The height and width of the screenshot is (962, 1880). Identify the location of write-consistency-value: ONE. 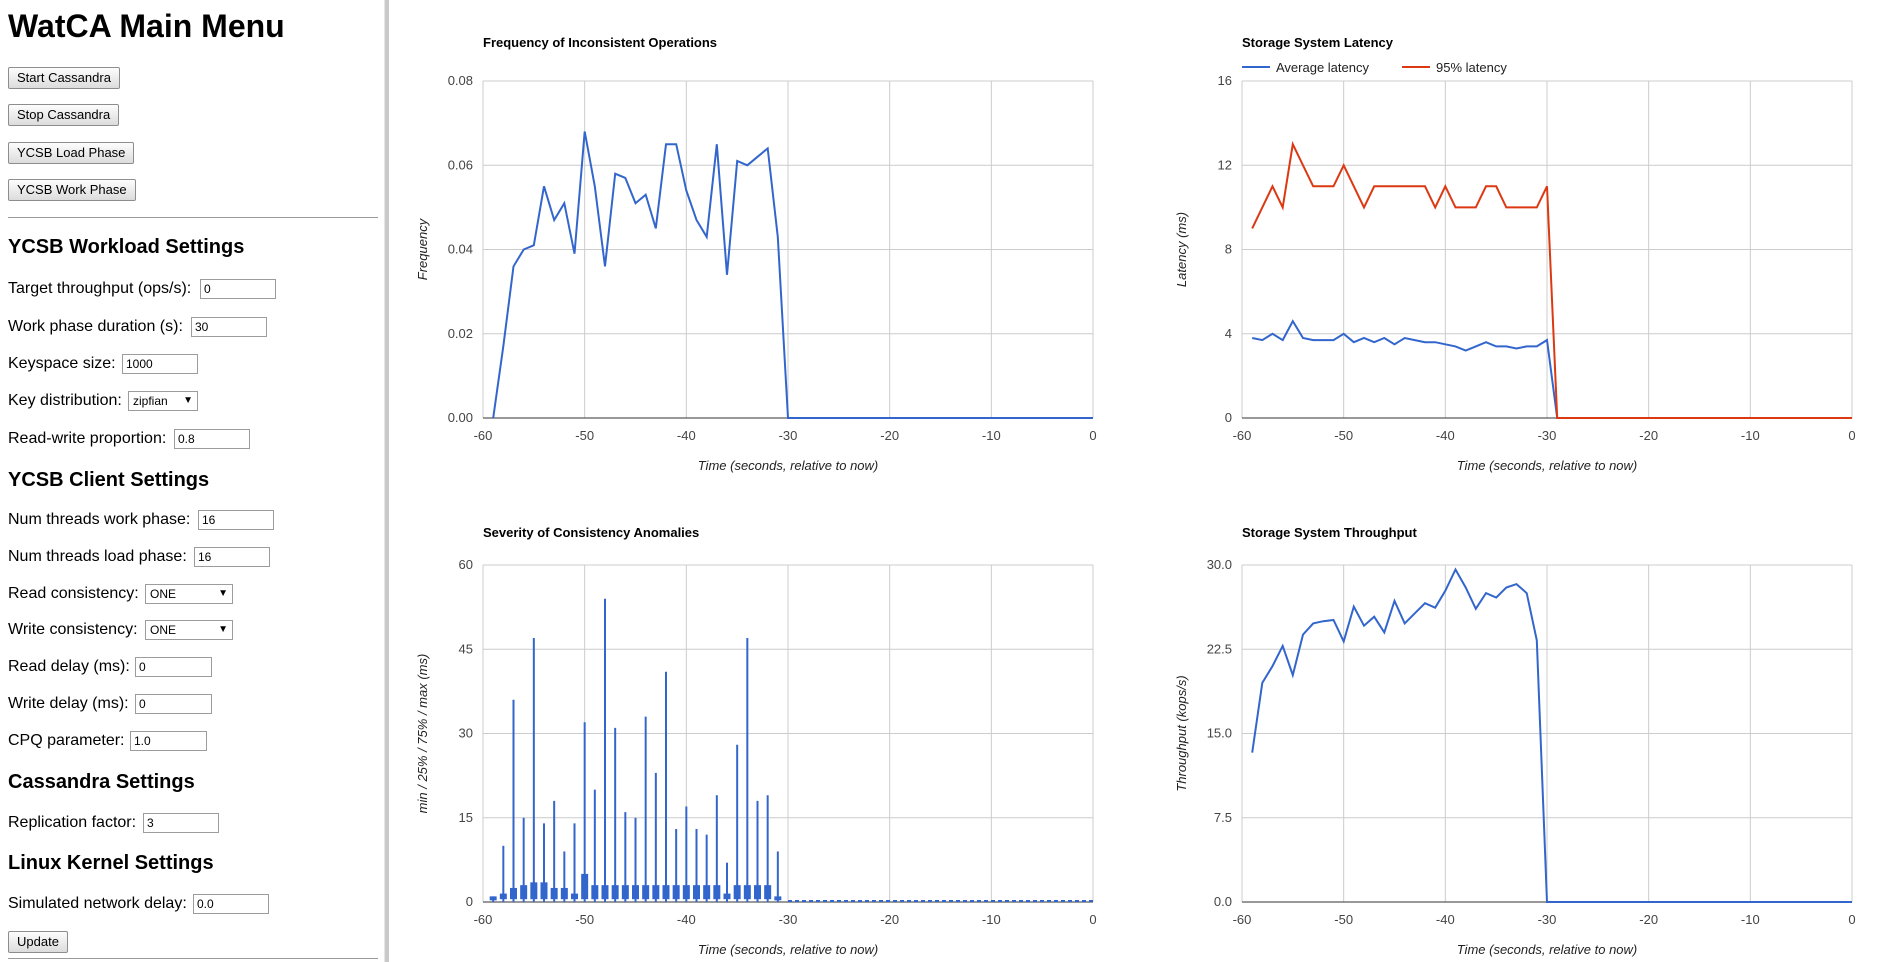
(163, 630).